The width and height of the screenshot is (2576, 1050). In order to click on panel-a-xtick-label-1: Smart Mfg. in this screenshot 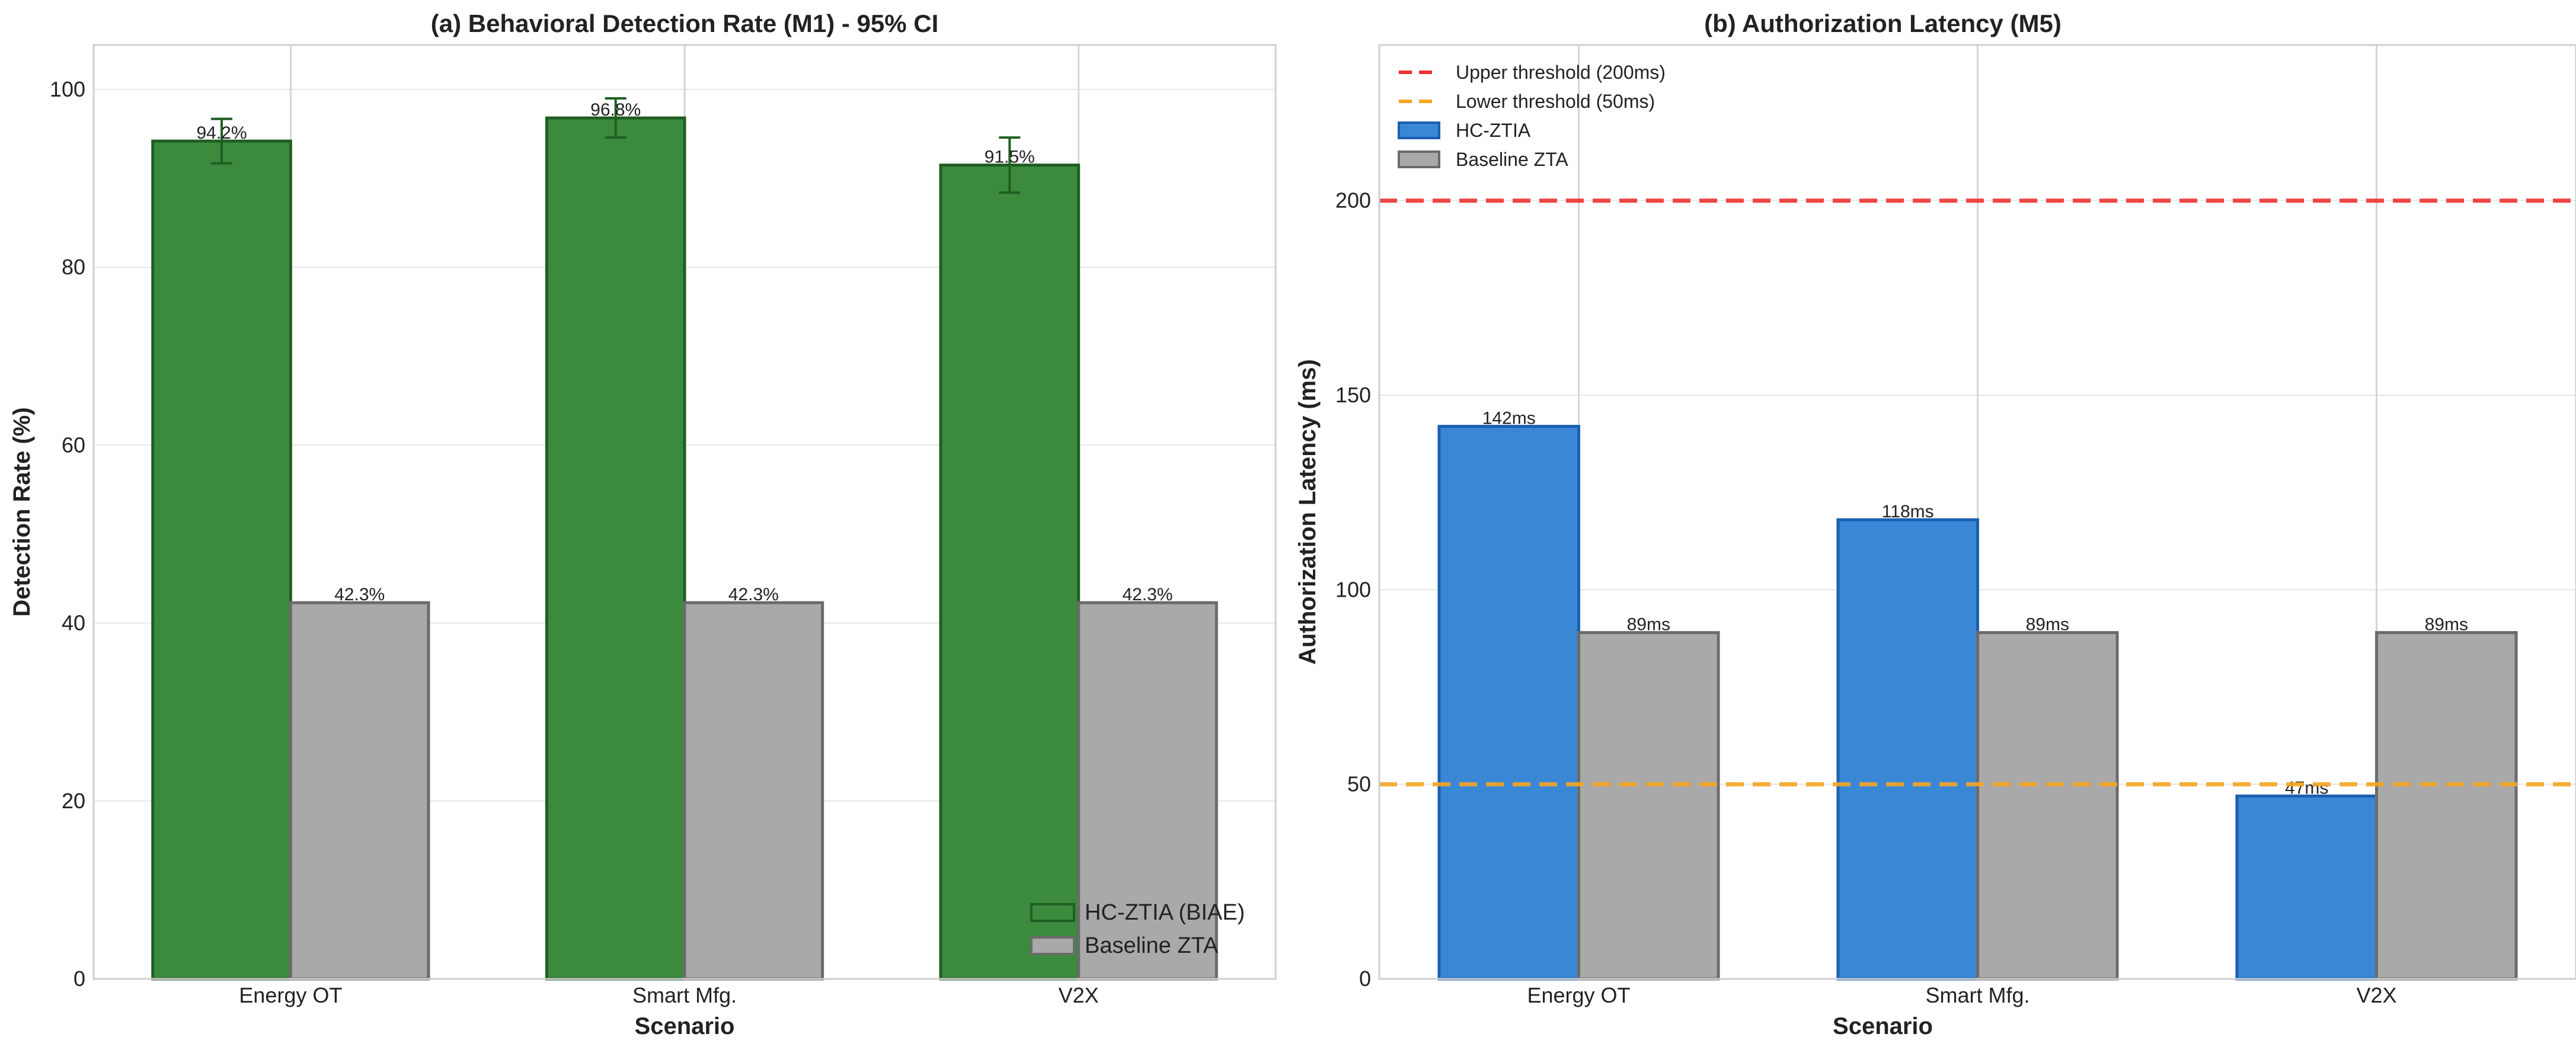, I will do `click(684, 995)`.